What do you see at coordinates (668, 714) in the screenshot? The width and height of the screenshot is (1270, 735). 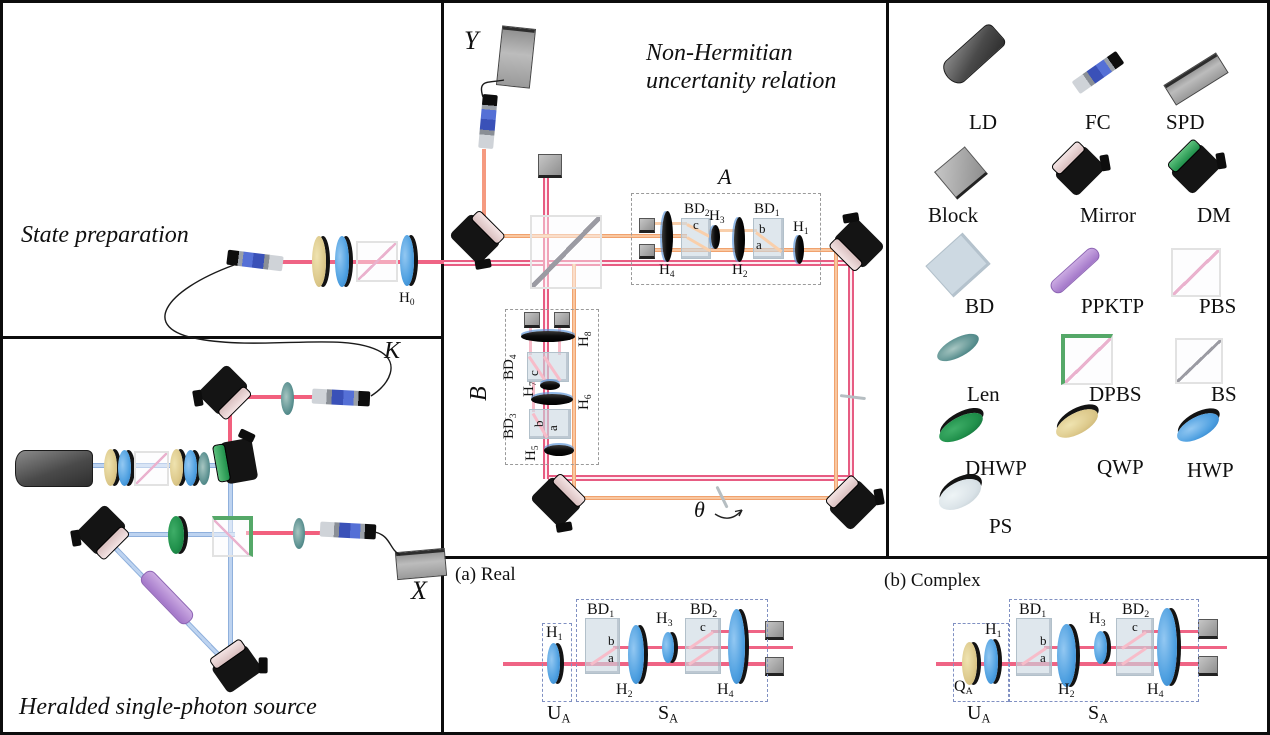 I see `panel-a-sa-label: SA` at bounding box center [668, 714].